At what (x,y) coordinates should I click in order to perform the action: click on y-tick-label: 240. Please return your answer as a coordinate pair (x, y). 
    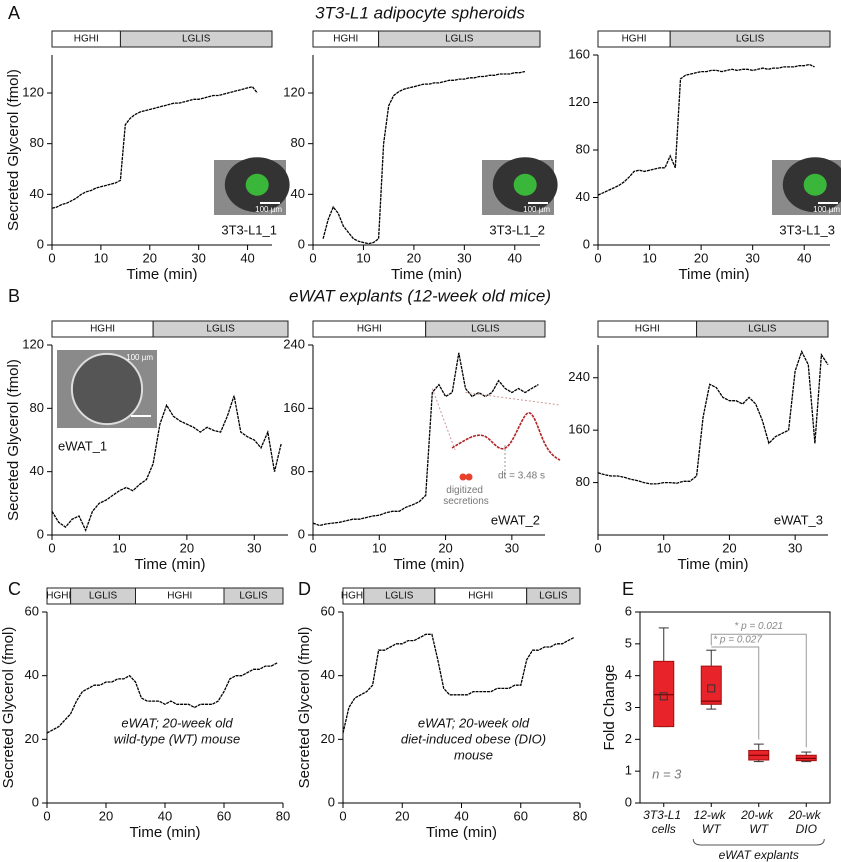
    Looking at the image, I should click on (294, 343).